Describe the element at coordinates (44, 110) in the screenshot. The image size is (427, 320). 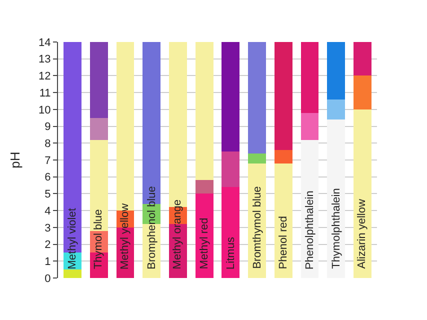
I see `y-tick-label: 10` at that location.